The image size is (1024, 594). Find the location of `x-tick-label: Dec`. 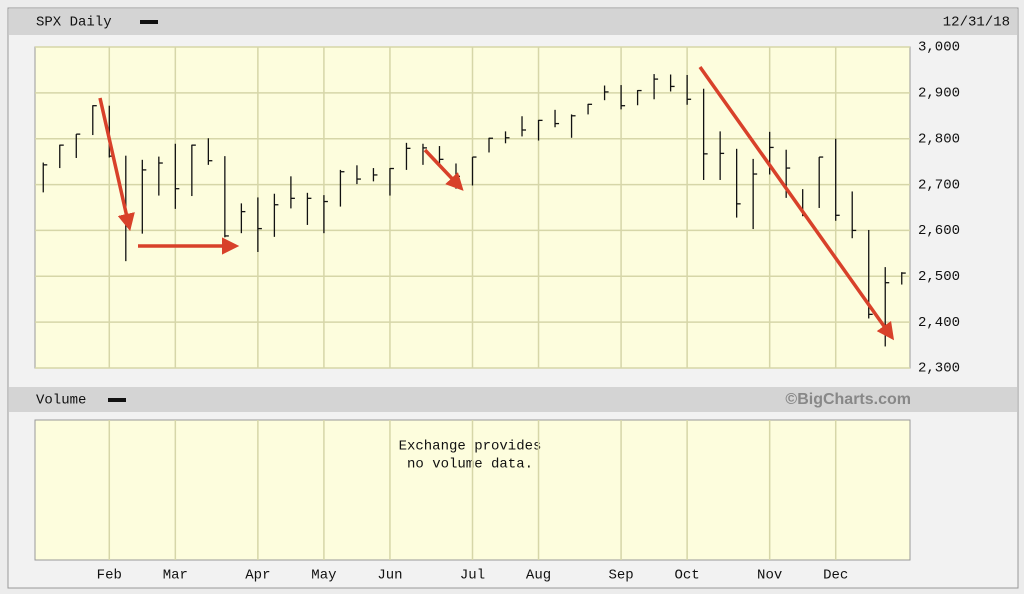

x-tick-label: Dec is located at coordinates (835, 576).